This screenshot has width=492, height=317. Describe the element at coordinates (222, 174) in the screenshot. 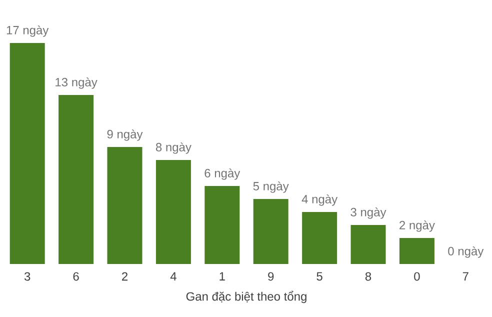

I see `data-label: 6 ngày` at that location.